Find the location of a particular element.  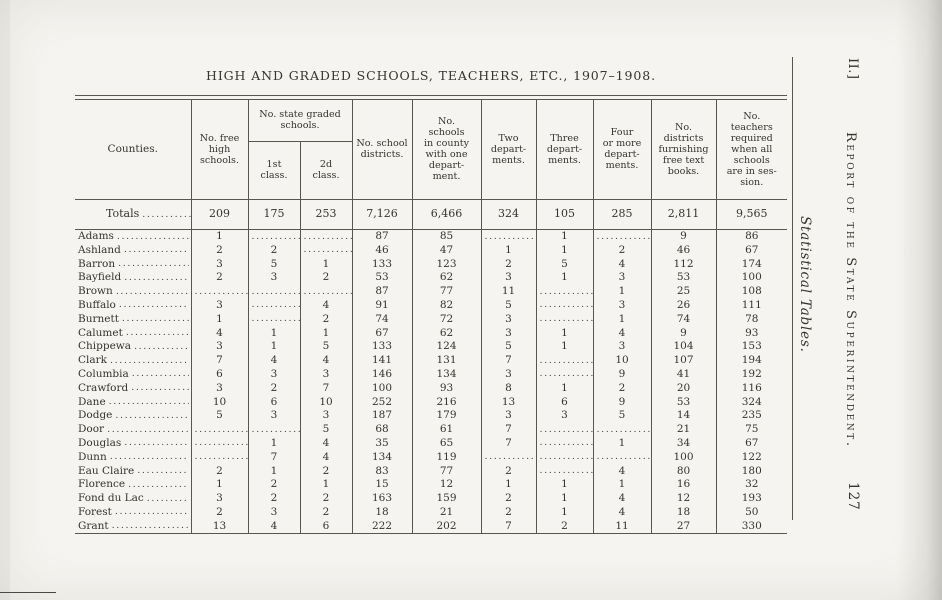

scan-artifact-line is located at coordinates (28, 592).